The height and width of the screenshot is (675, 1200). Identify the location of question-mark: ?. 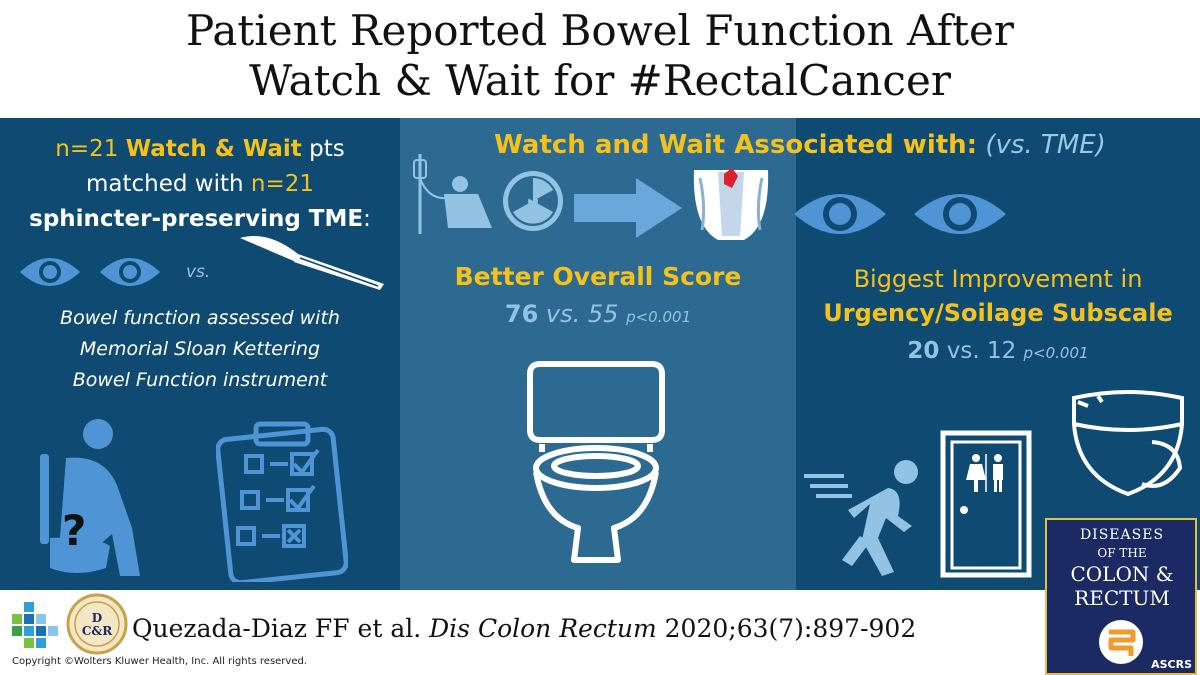
(74, 530).